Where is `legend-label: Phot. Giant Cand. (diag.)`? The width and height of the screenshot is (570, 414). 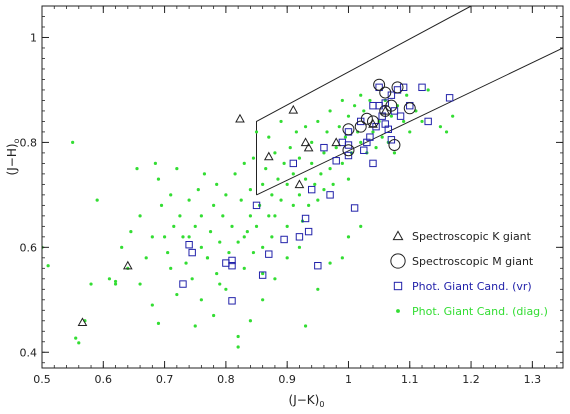
legend-label: Phot. Giant Cand. (diag.) is located at coordinates (480, 311).